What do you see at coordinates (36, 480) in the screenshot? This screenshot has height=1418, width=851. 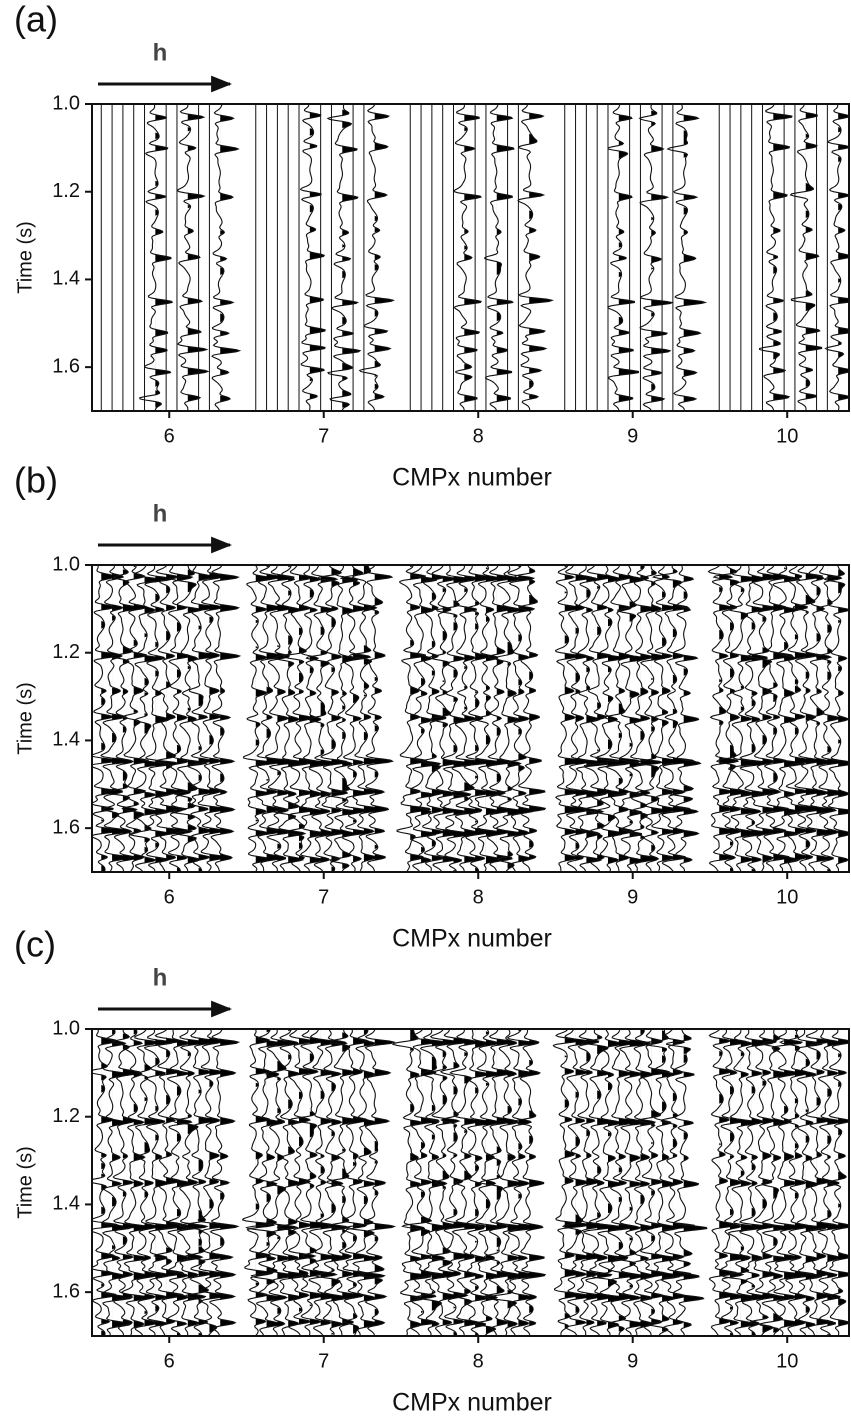 I see `panel-label: (b)` at bounding box center [36, 480].